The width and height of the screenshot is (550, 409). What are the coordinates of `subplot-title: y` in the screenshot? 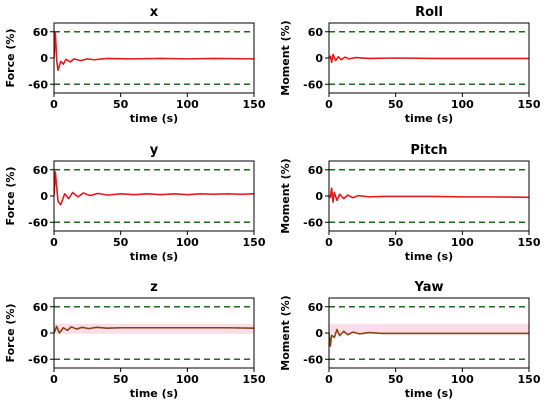 It's located at (154, 150).